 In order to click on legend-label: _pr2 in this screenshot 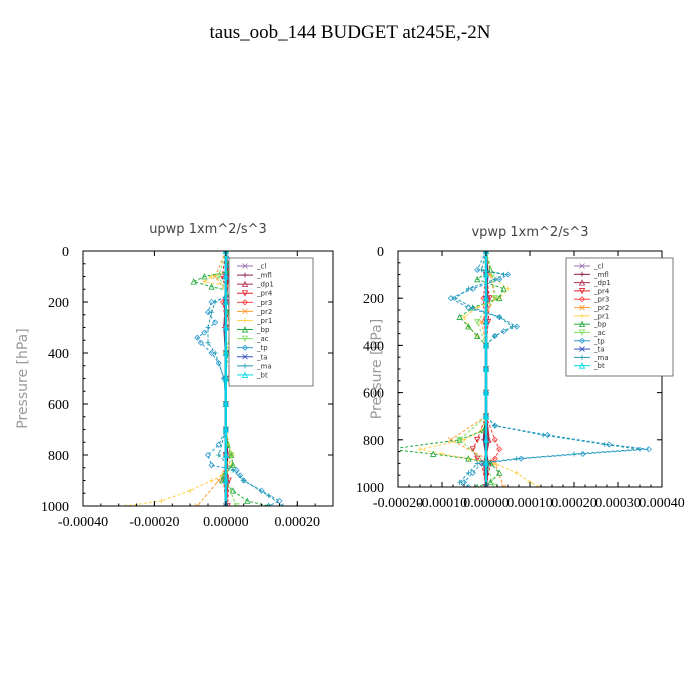, I will do `click(264, 312)`.